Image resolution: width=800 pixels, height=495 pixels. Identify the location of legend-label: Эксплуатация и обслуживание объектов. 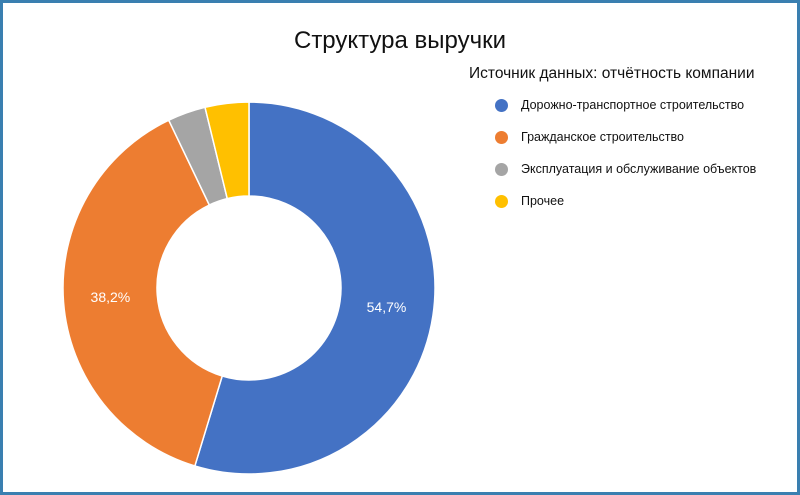
(639, 169).